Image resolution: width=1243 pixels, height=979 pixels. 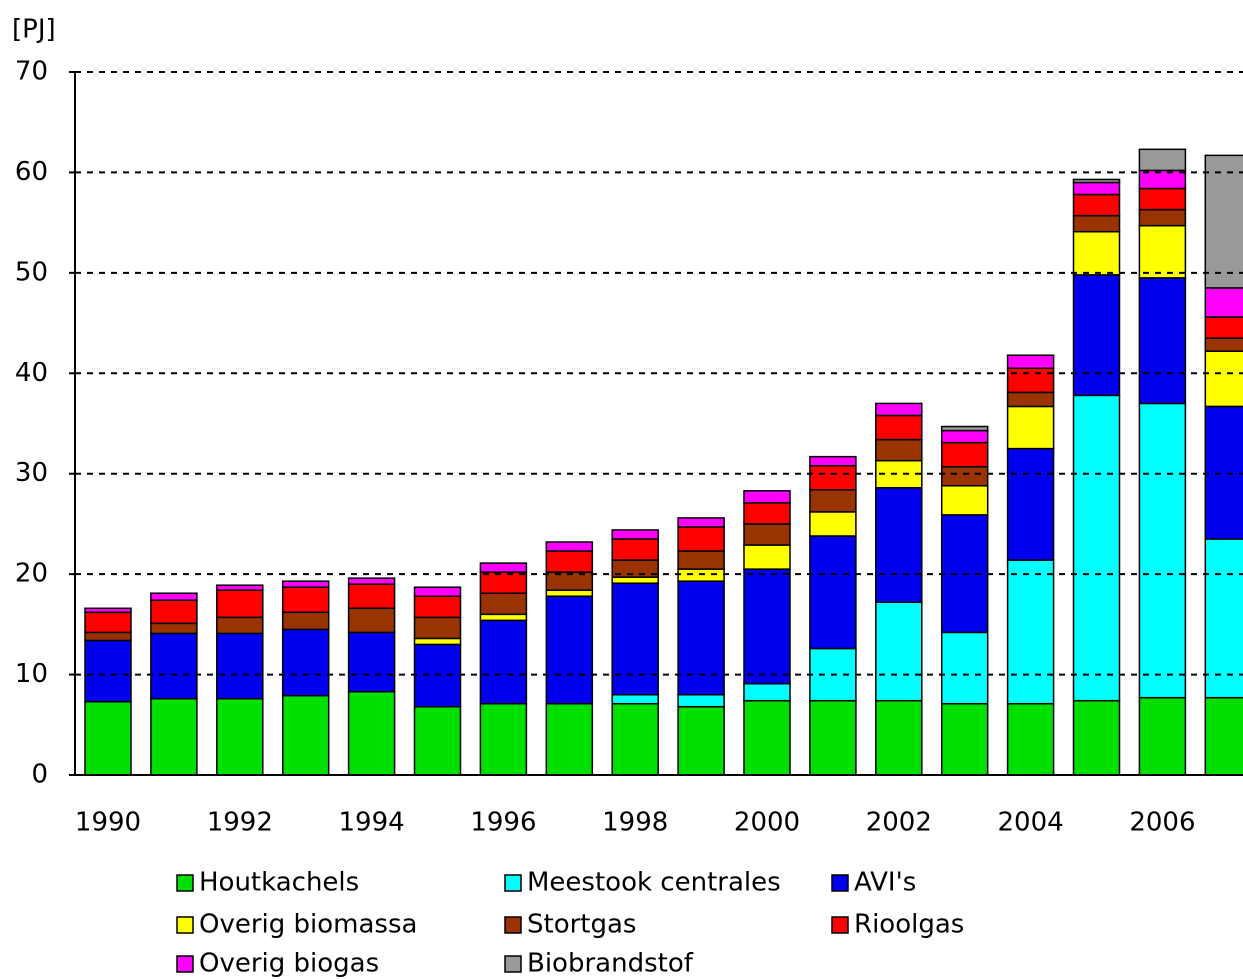 I want to click on x-tick-label: 1990, so click(x=108, y=823).